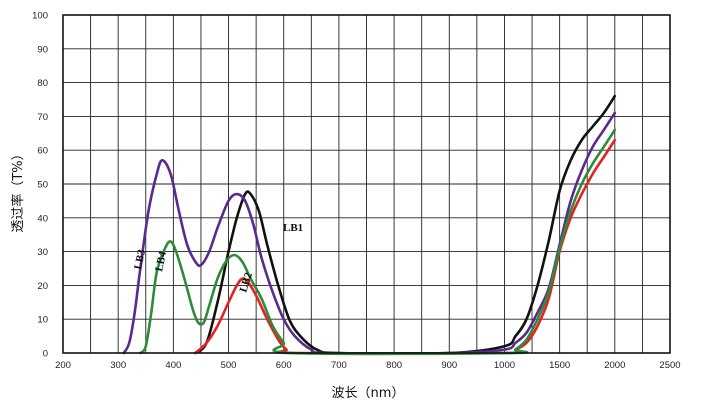  What do you see at coordinates (45, 354) in the screenshot?
I see `y-tick-label: 0` at bounding box center [45, 354].